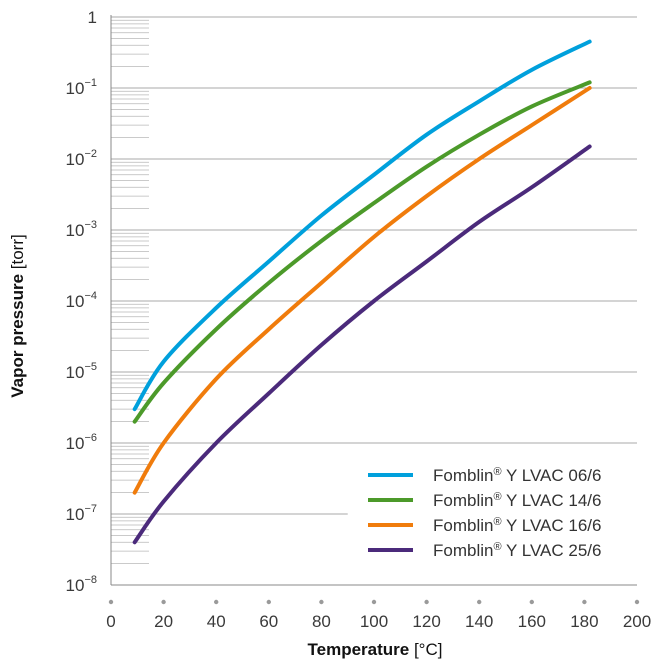 The height and width of the screenshot is (666, 671). I want to click on y-tick-label: 10⁻⁵, so click(81, 371).